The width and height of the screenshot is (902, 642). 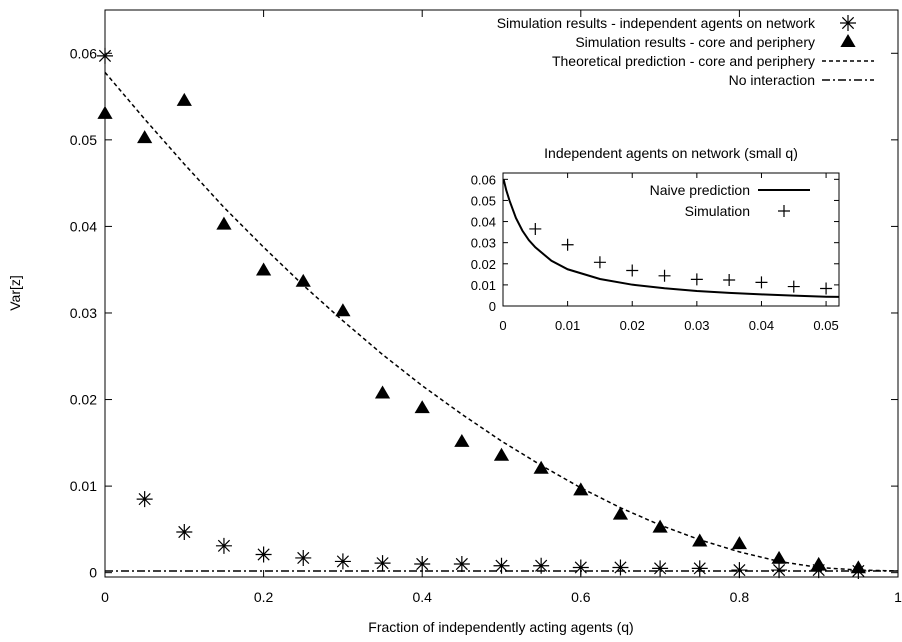 What do you see at coordinates (681, 258) in the screenshot?
I see `inset-plot-markers` at bounding box center [681, 258].